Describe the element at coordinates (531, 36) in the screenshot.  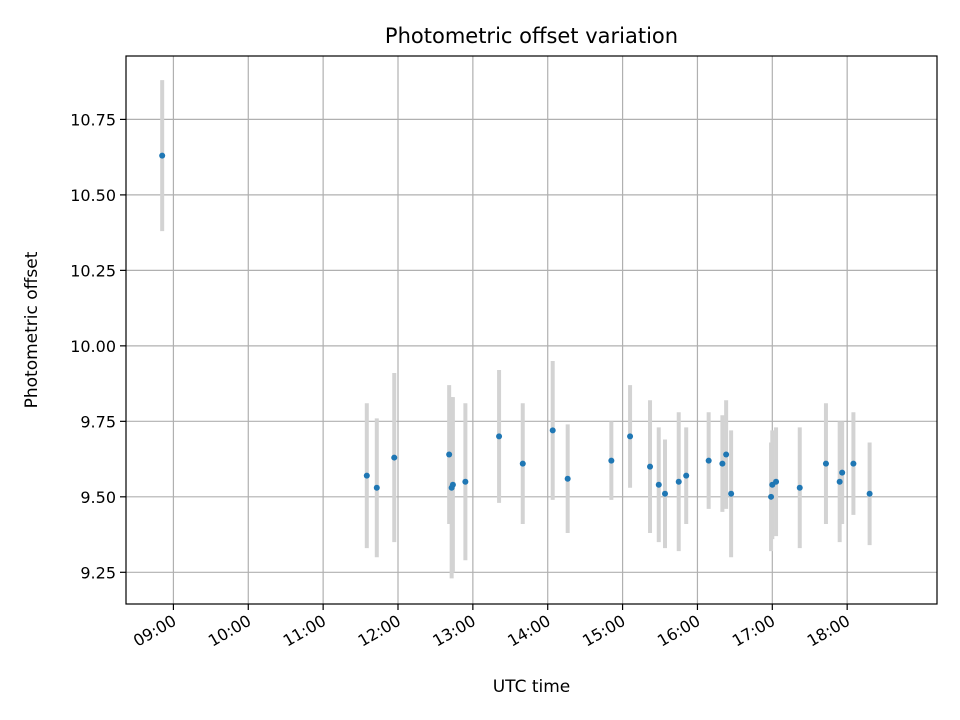
I see `chart-title: Photometric offset variation` at that location.